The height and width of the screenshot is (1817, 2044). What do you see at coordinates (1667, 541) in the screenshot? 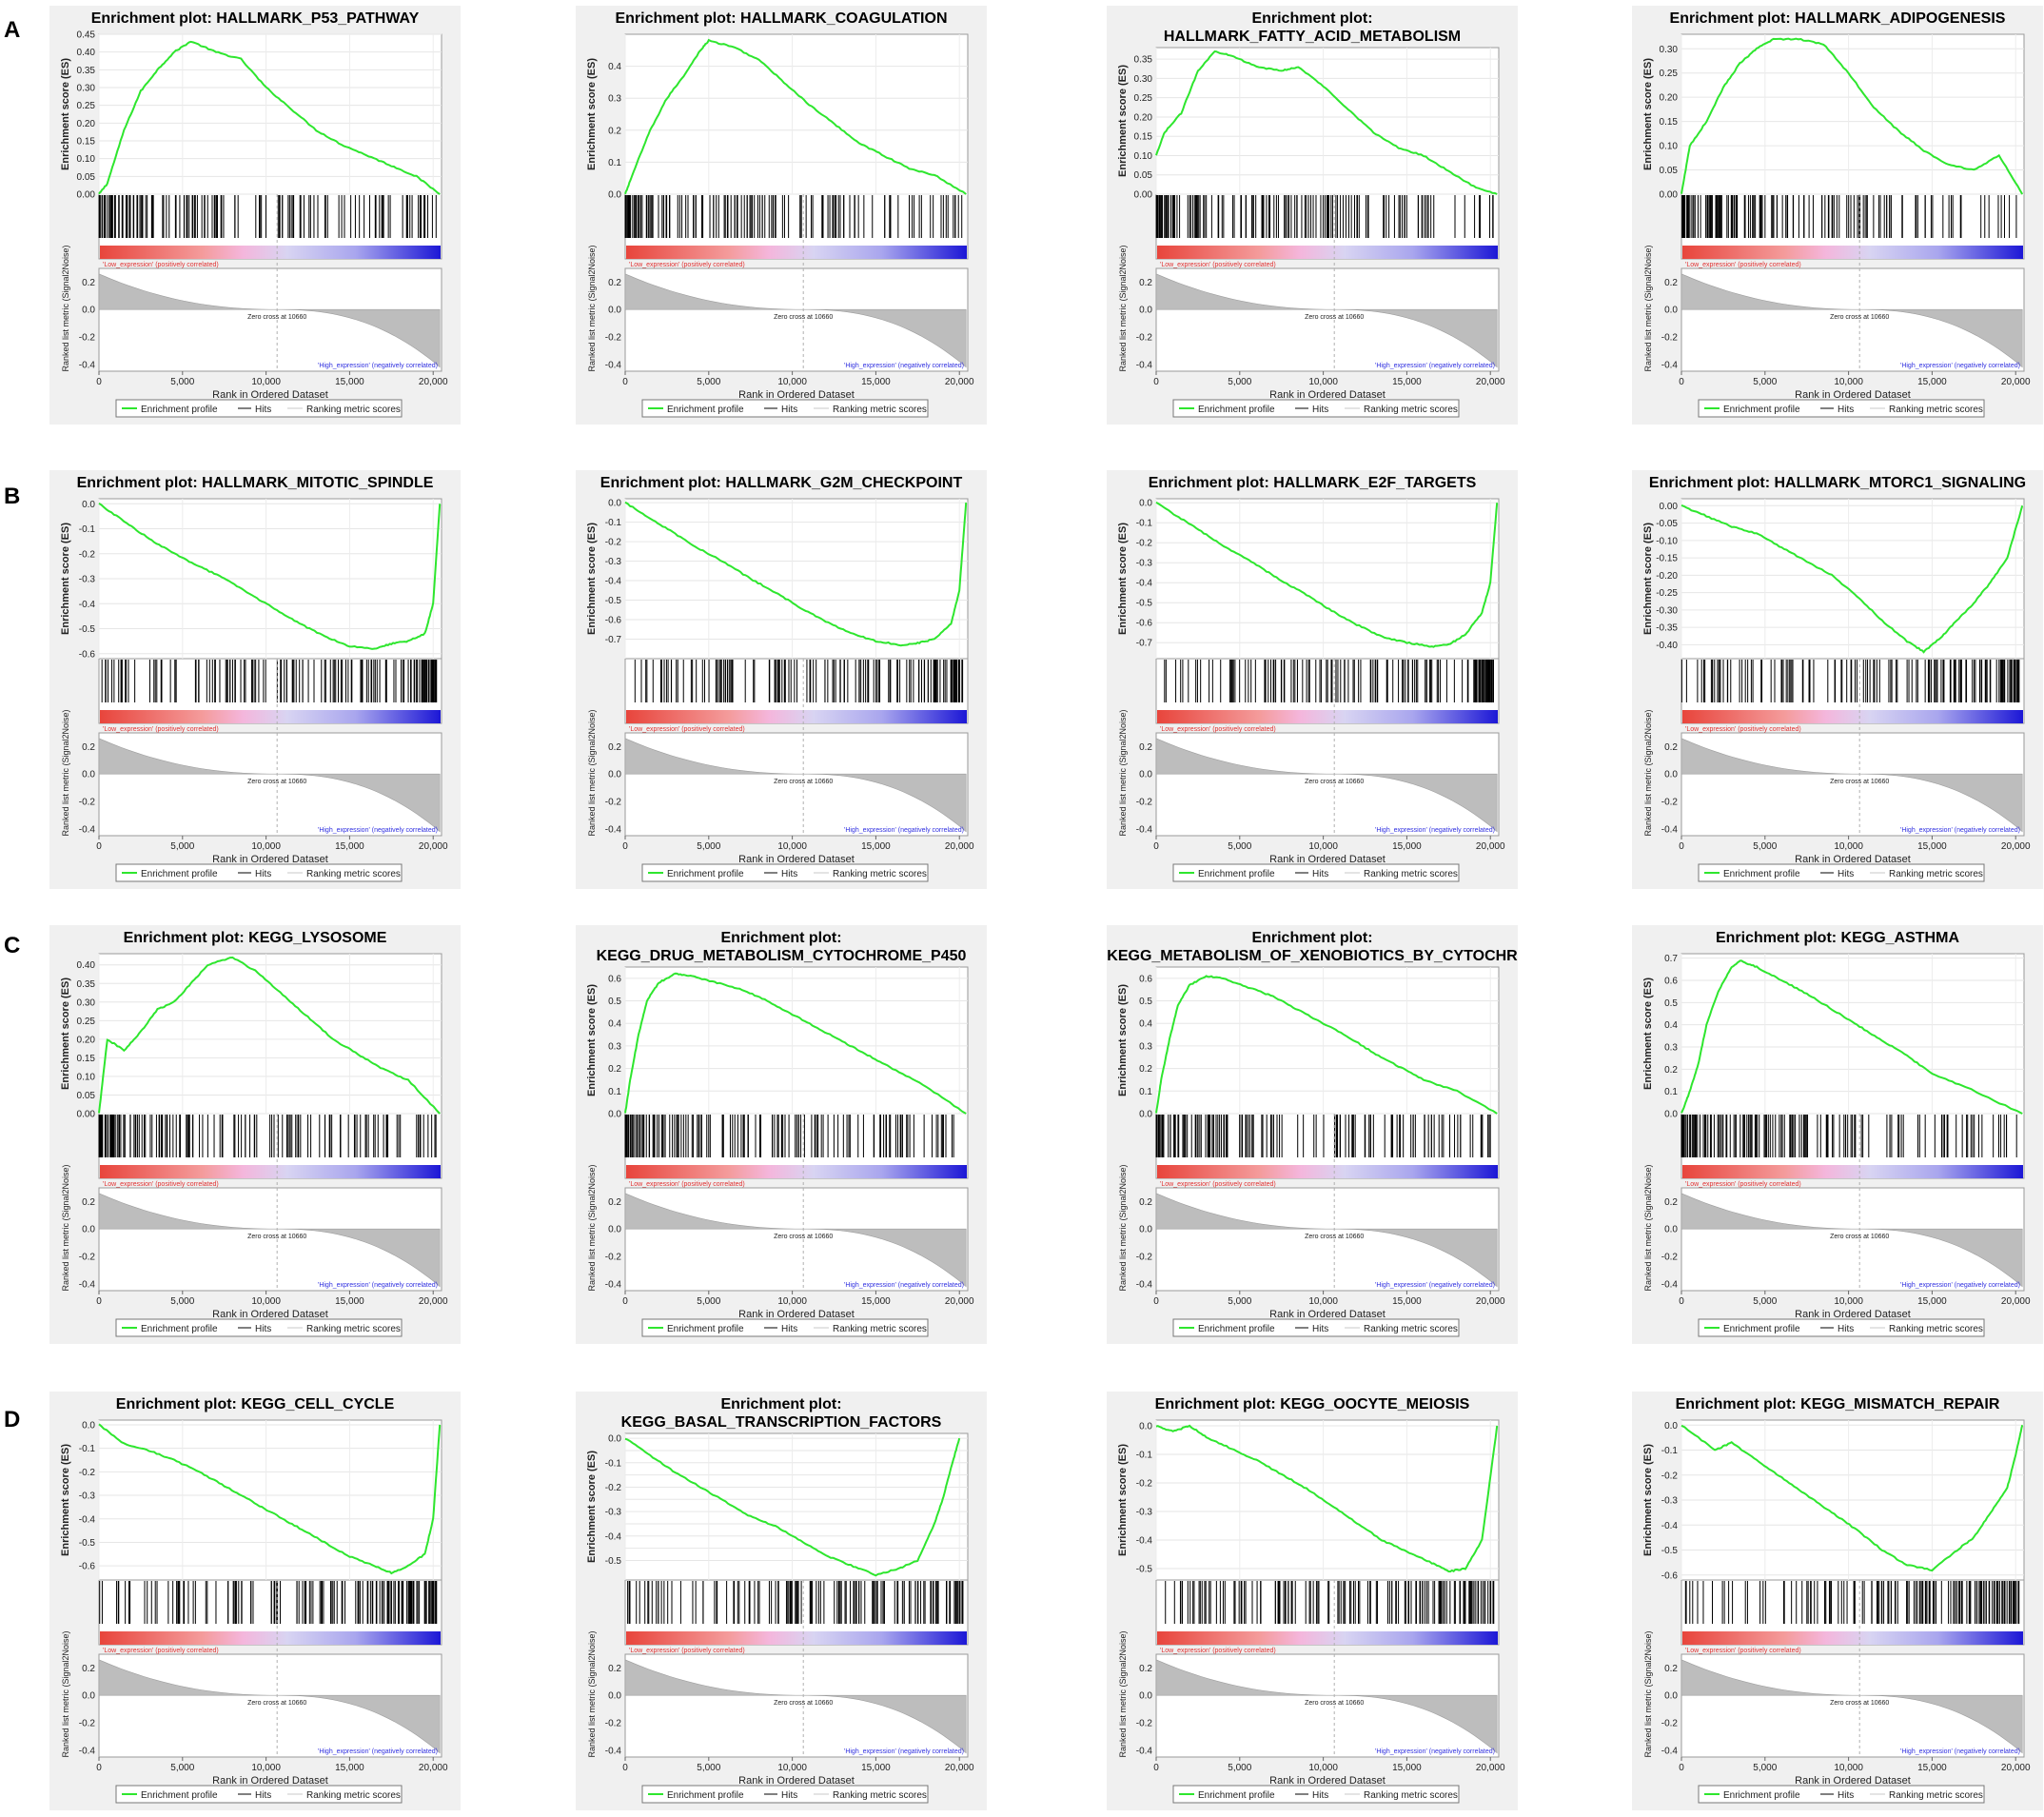
I see `es-tick-label: -0.10` at bounding box center [1667, 541].